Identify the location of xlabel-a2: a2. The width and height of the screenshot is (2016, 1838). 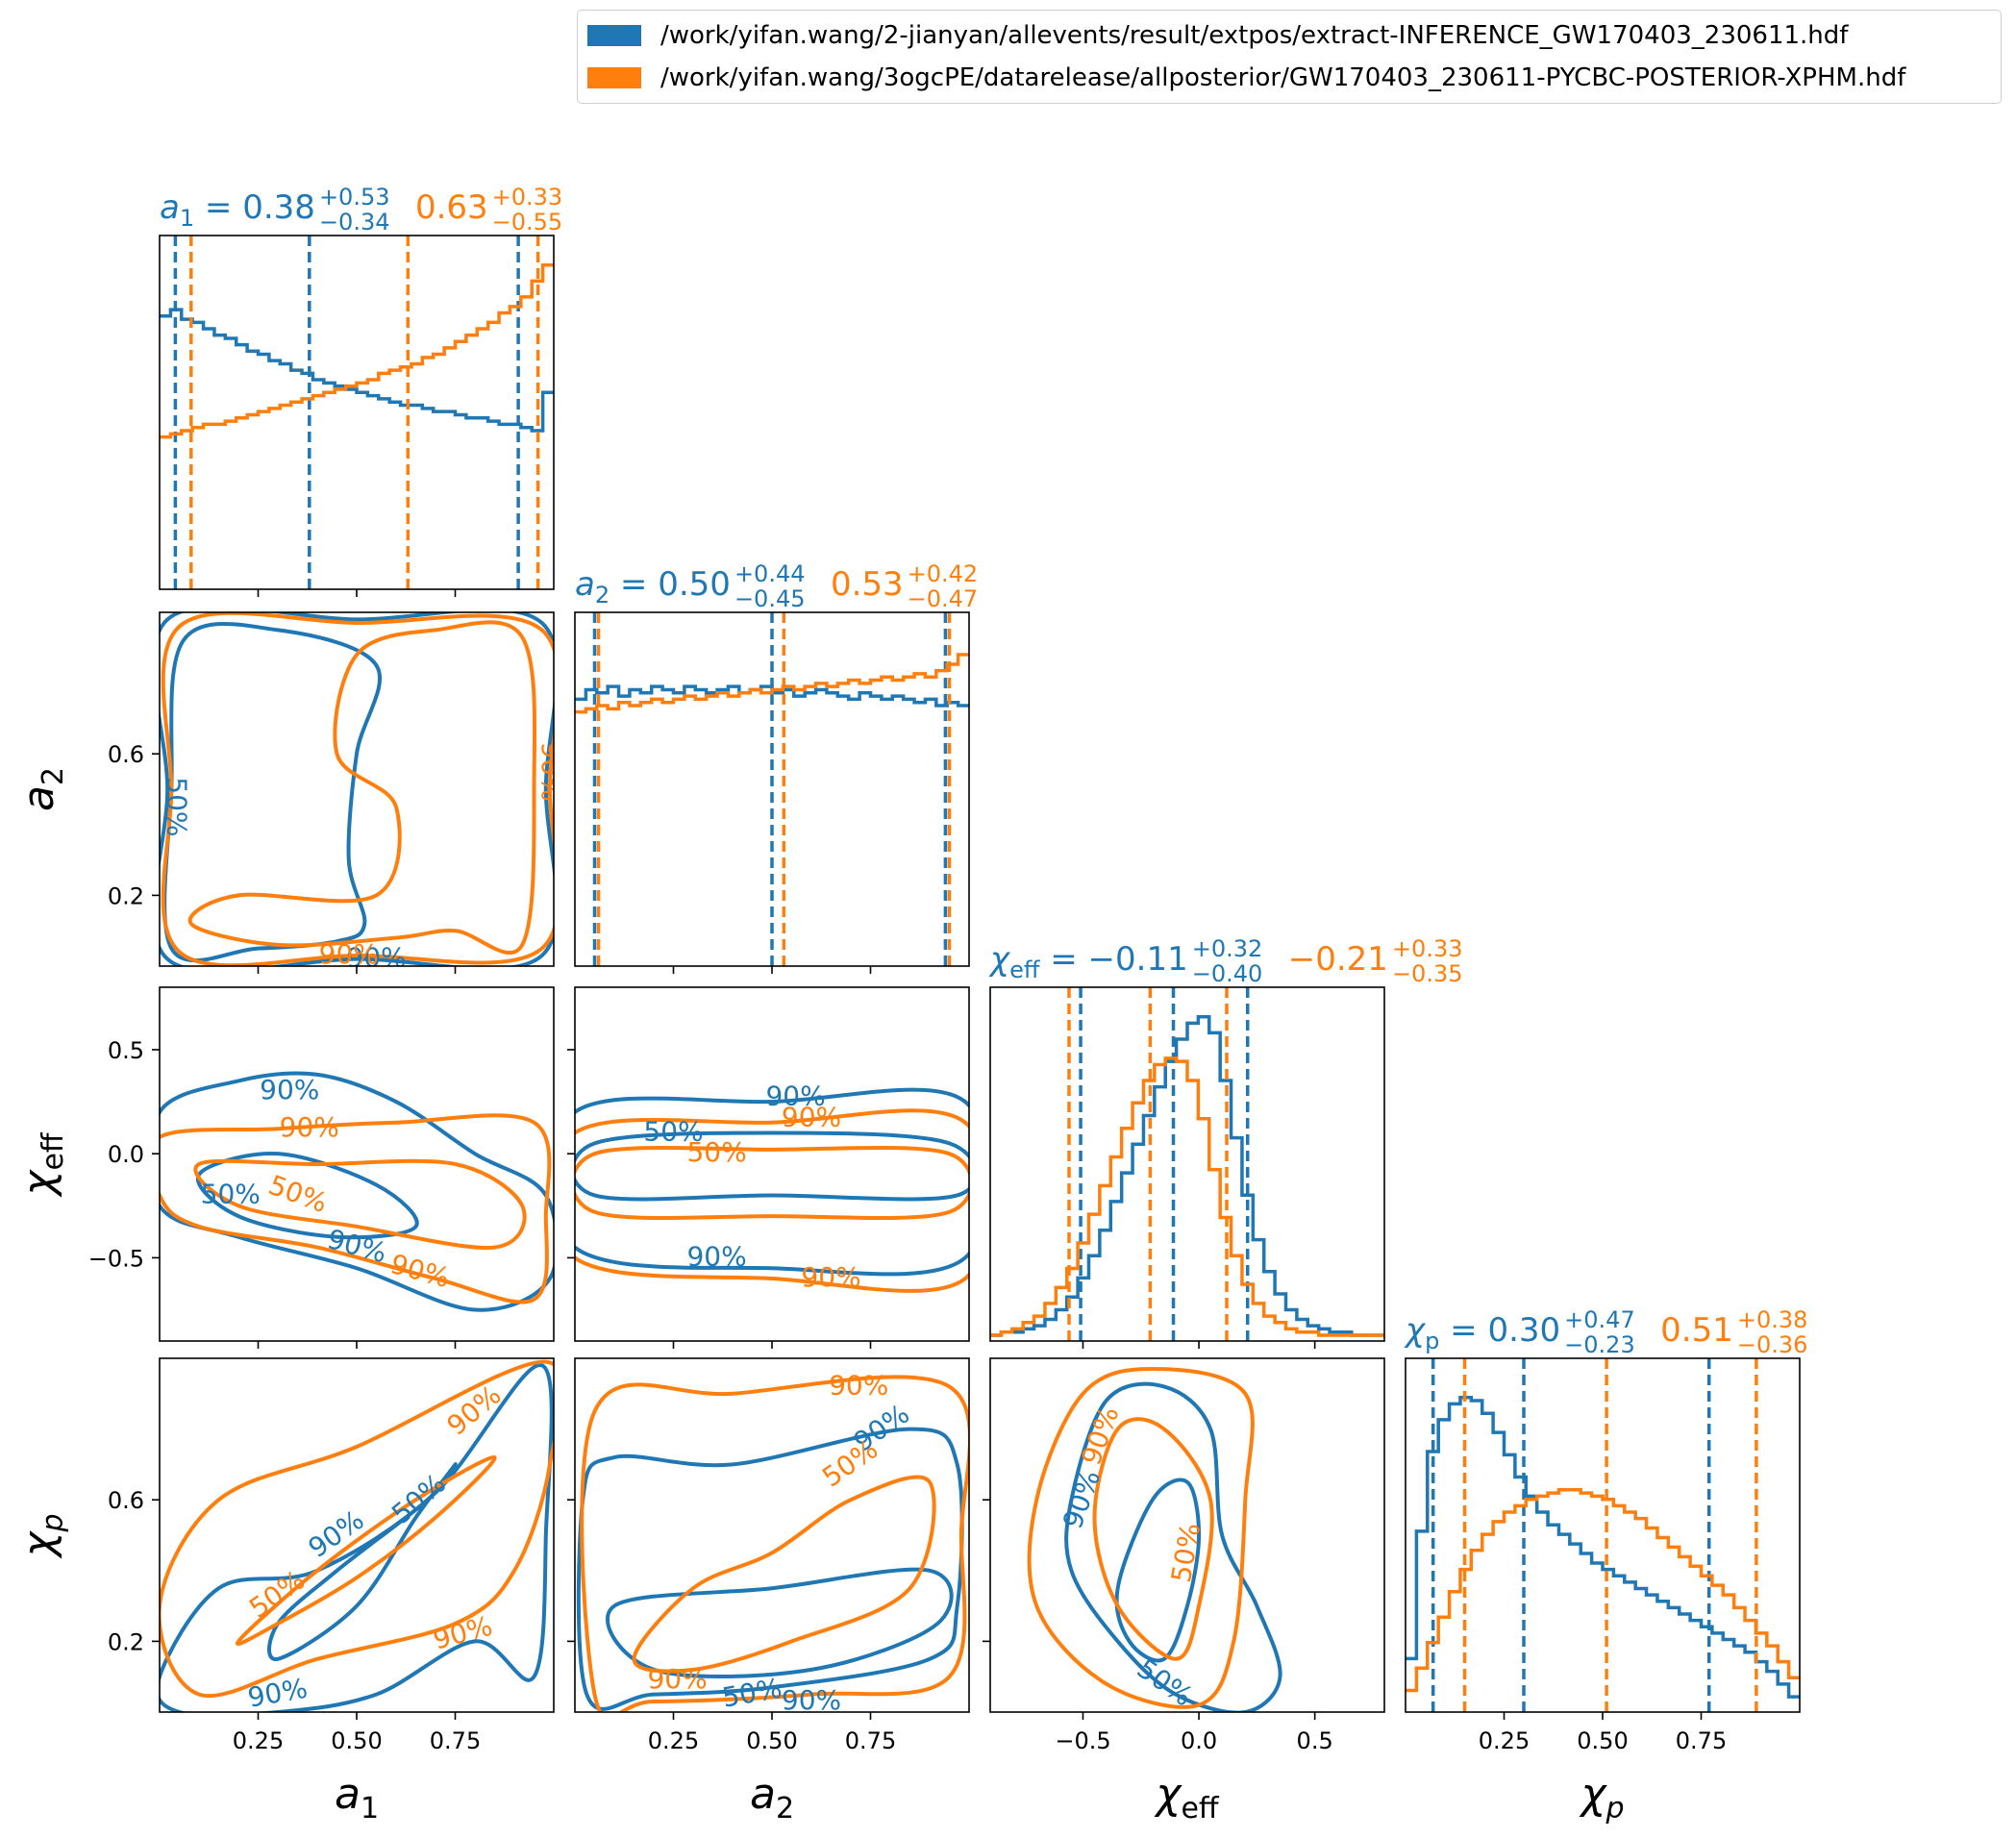
(772, 1798).